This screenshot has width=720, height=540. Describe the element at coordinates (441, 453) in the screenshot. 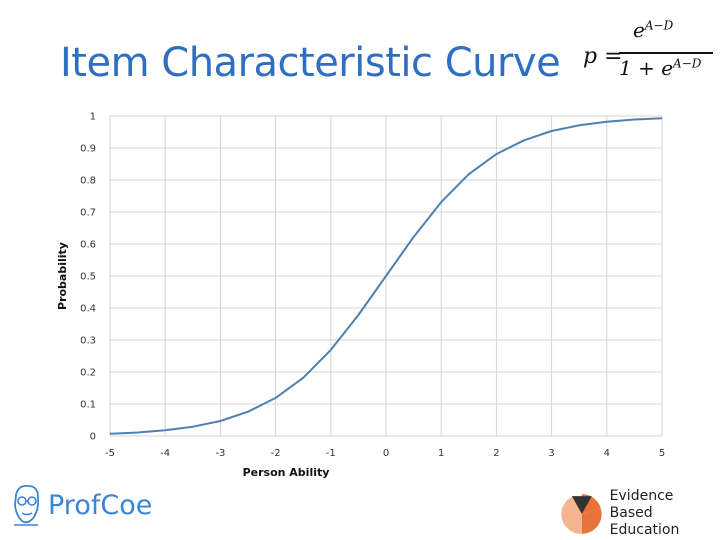

I see `x-tick-label: 1` at that location.